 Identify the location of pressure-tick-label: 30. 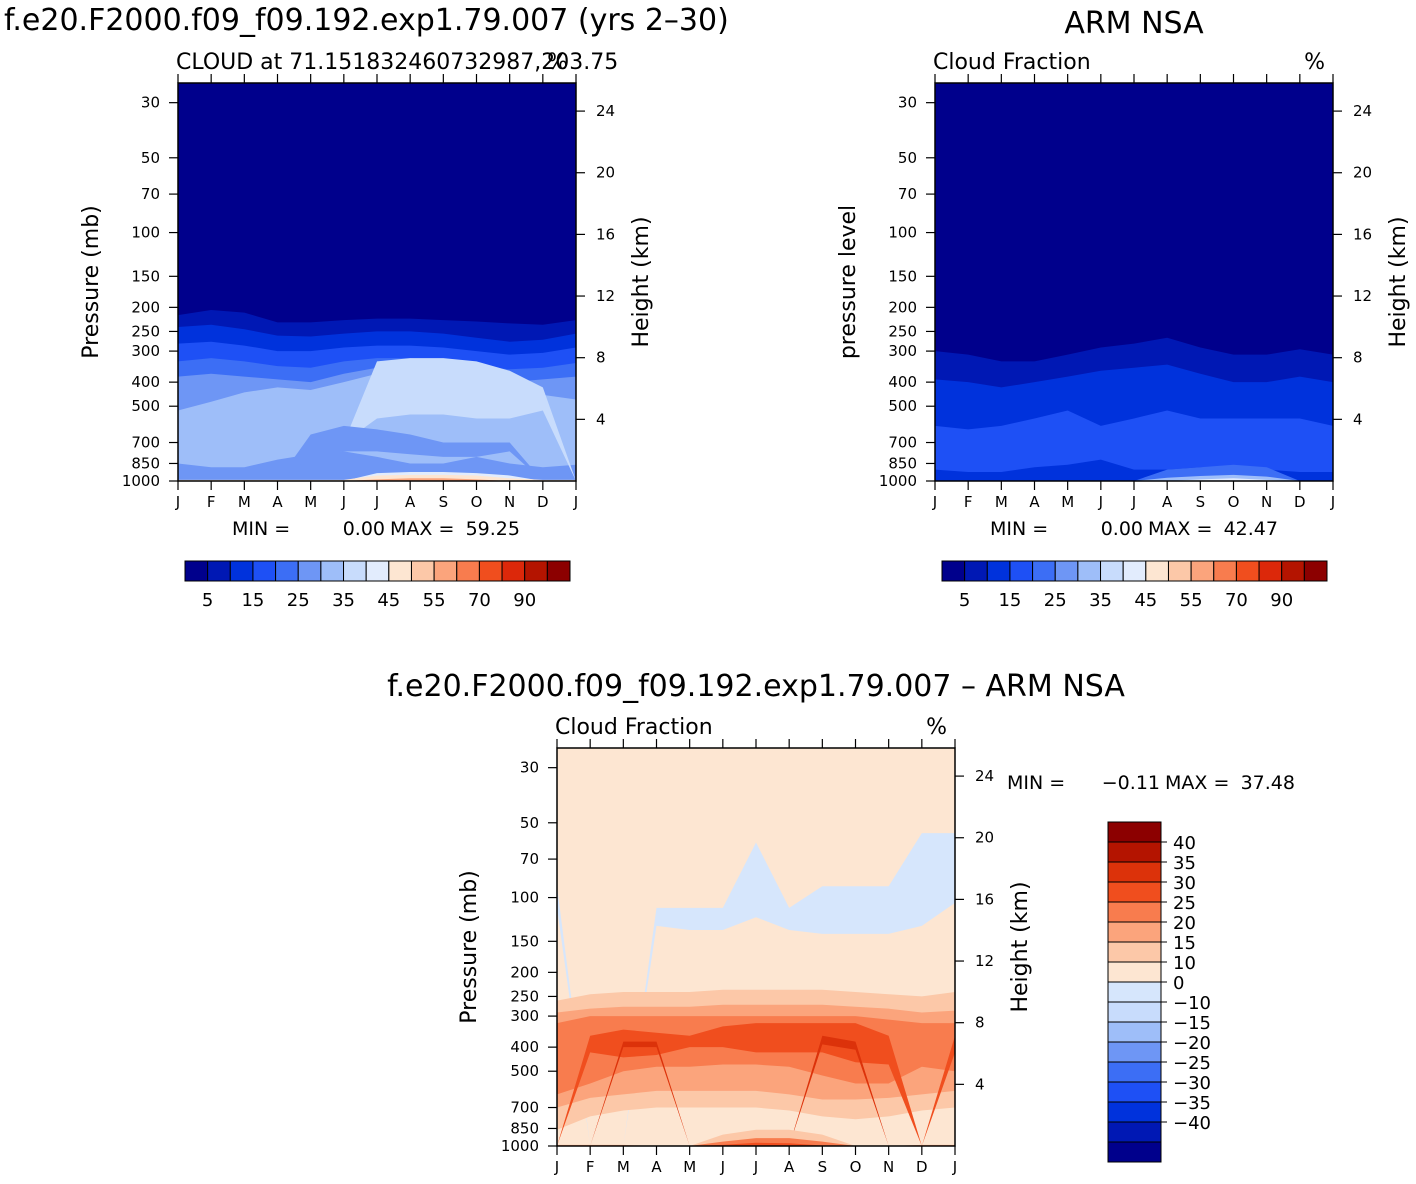
(907, 103).